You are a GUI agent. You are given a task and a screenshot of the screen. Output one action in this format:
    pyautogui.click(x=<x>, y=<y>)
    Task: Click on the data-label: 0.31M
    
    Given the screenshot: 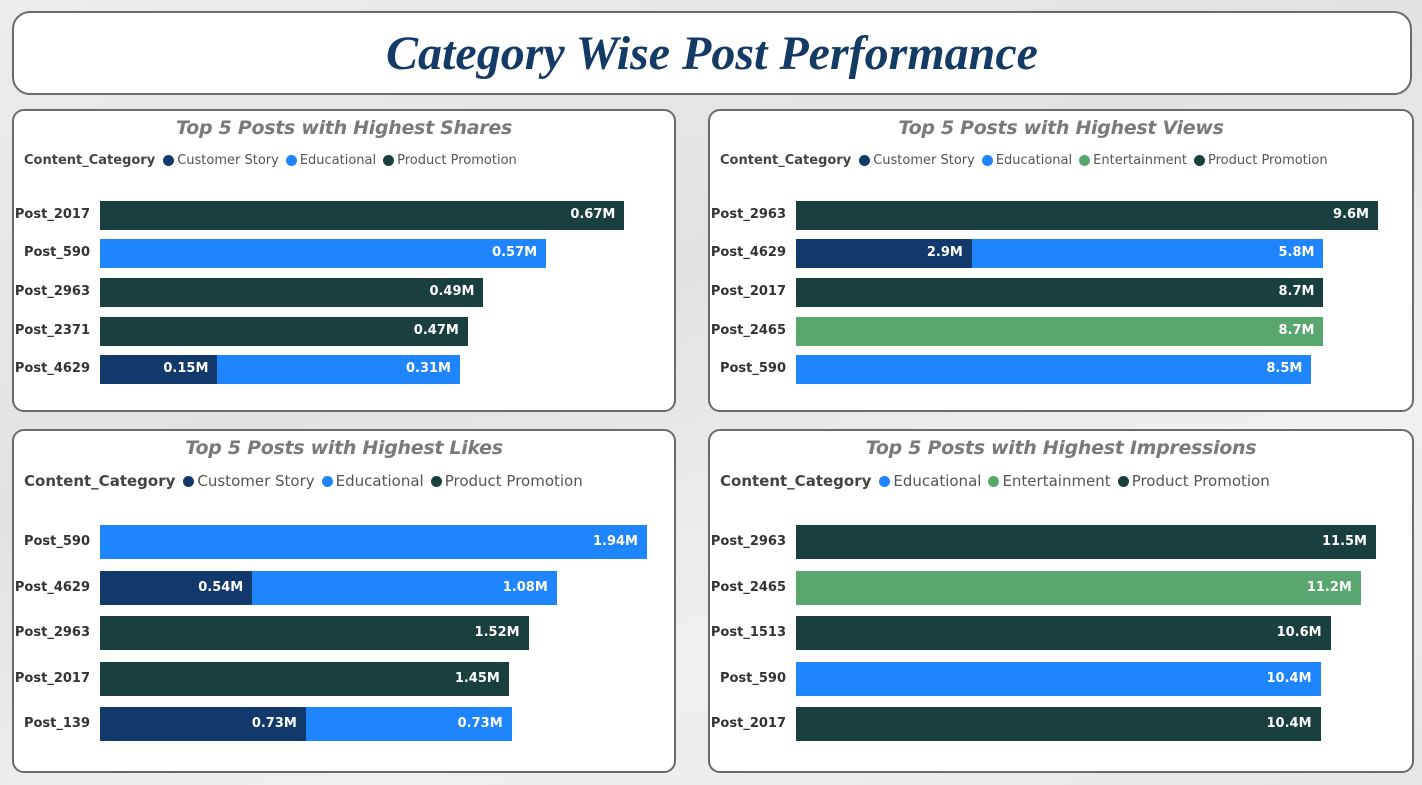 What is the action you would take?
    pyautogui.click(x=428, y=368)
    